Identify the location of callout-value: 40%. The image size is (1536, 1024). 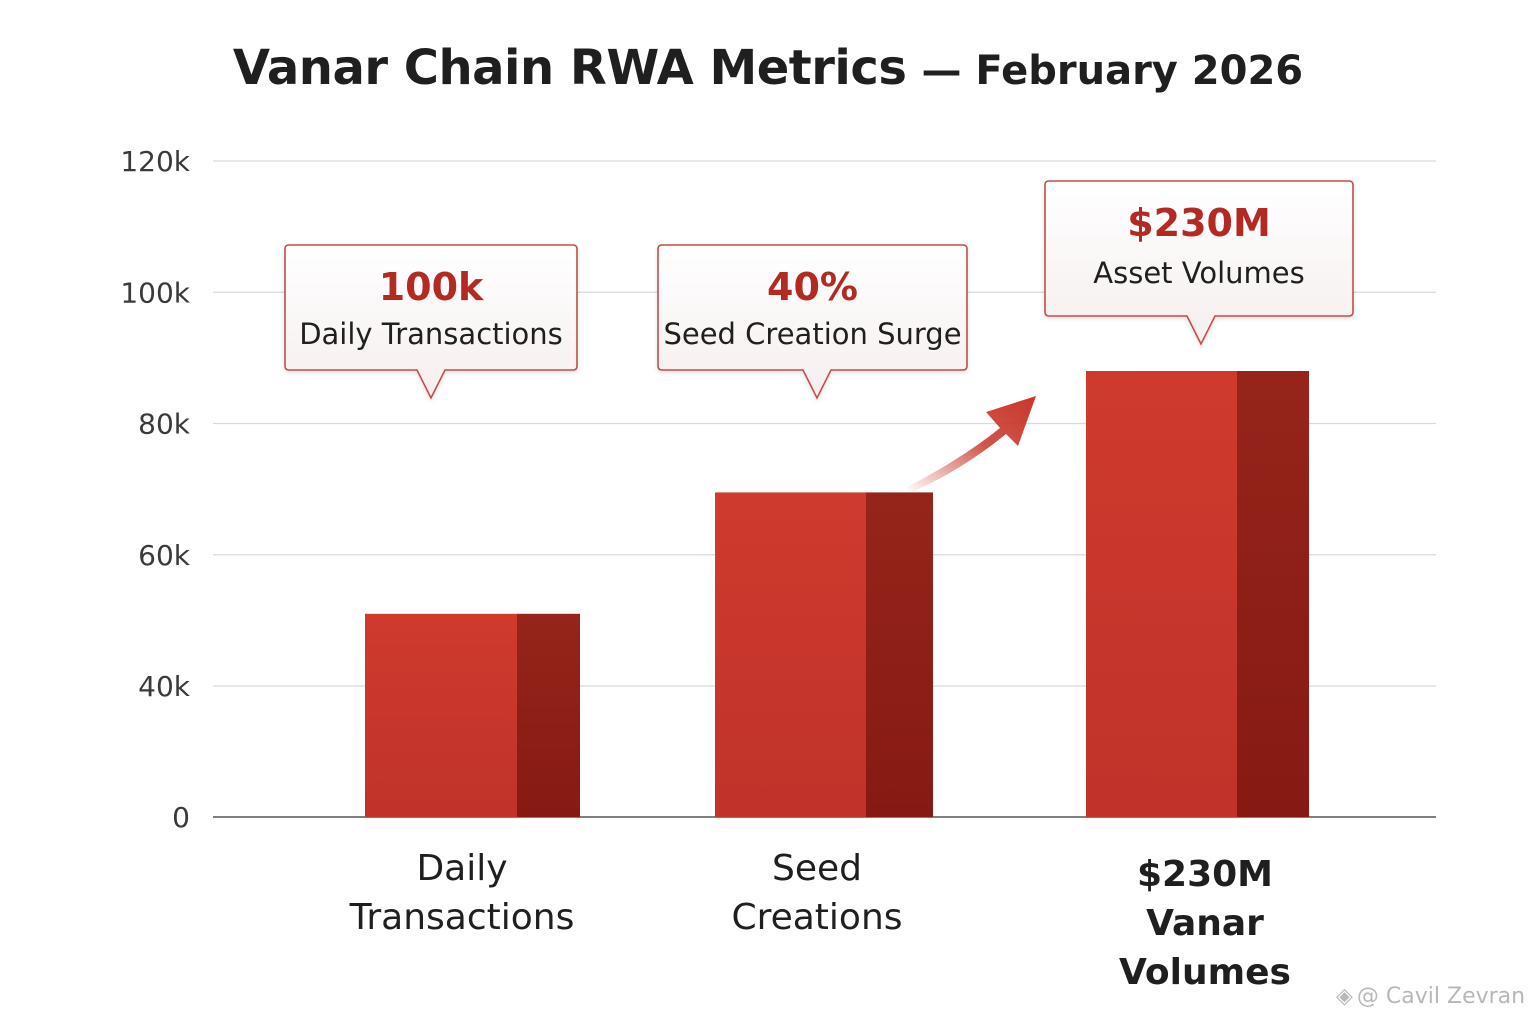
(812, 287).